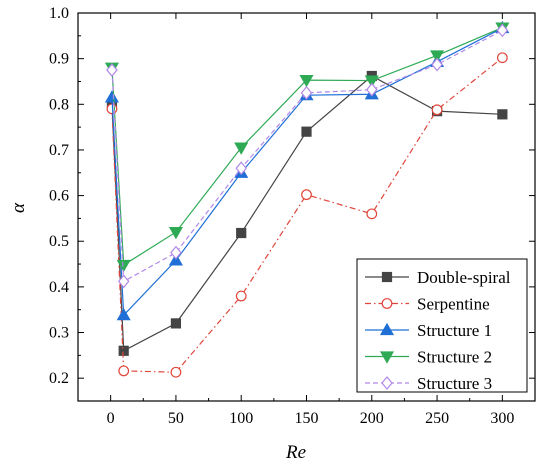  I want to click on y-tick-label: 0.6, so click(59, 196).